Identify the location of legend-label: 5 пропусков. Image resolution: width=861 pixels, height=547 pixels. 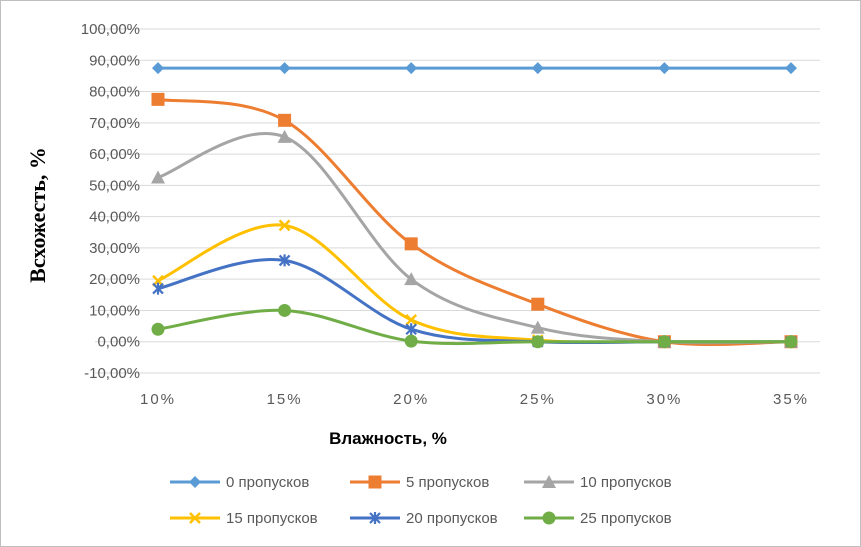
(447, 482).